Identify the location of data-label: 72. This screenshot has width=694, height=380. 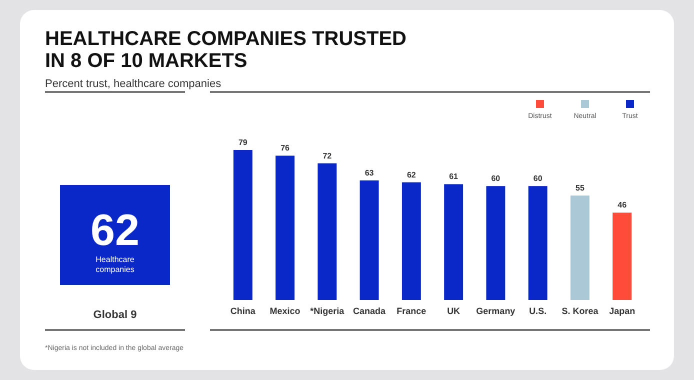
(327, 155).